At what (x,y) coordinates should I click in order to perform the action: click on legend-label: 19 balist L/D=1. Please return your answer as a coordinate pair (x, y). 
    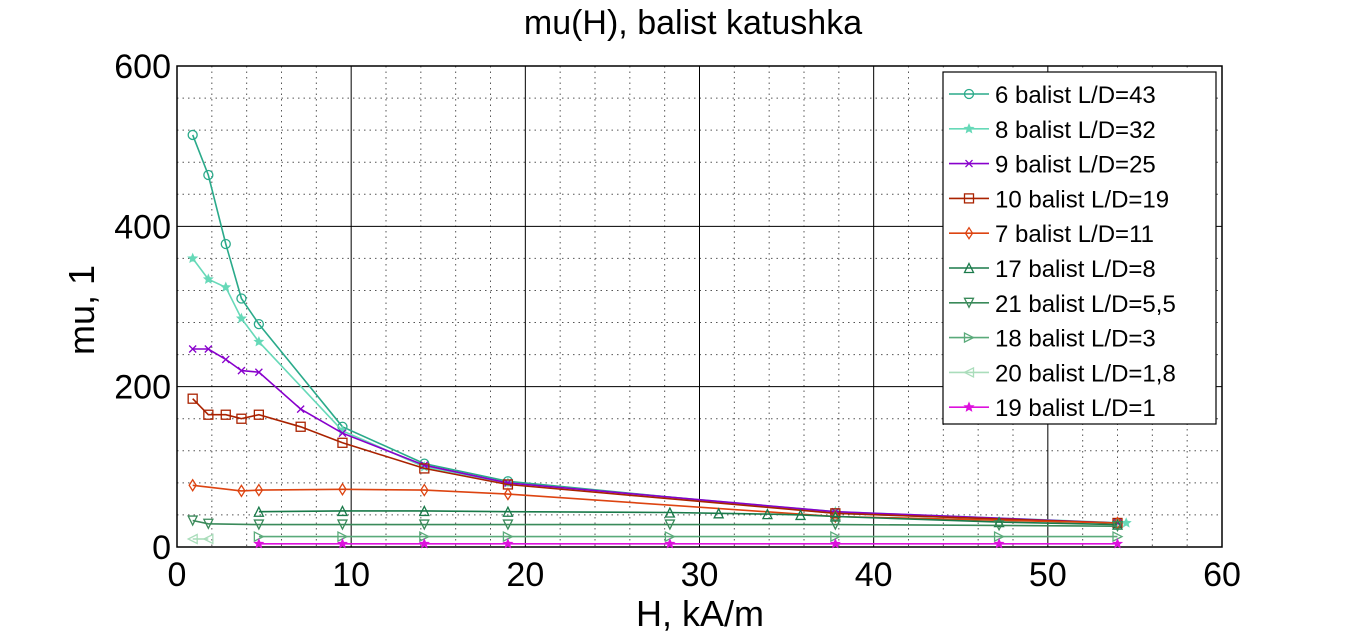
    Looking at the image, I should click on (1075, 408).